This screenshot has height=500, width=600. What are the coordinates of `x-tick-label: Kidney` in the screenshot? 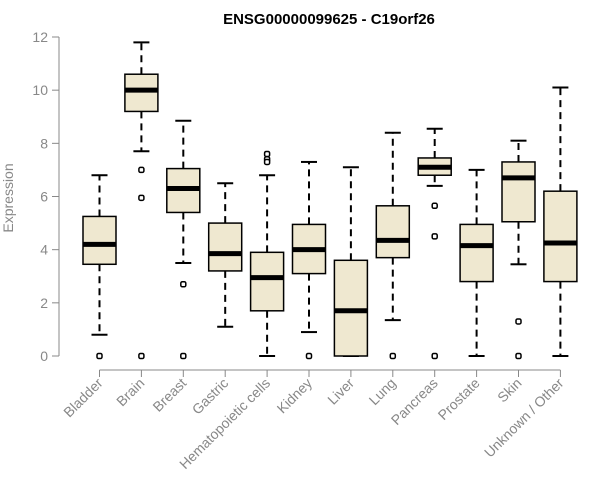 It's located at (295, 396).